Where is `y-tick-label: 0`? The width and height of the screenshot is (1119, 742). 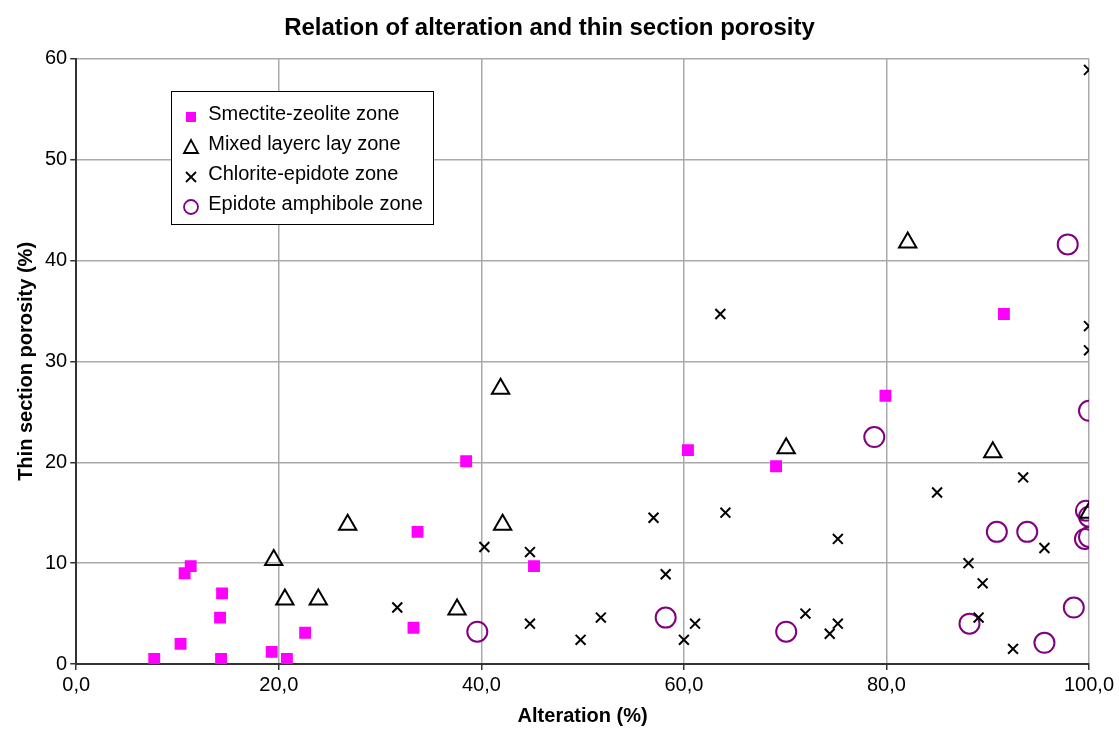
y-tick-label: 0 is located at coordinates (62, 662).